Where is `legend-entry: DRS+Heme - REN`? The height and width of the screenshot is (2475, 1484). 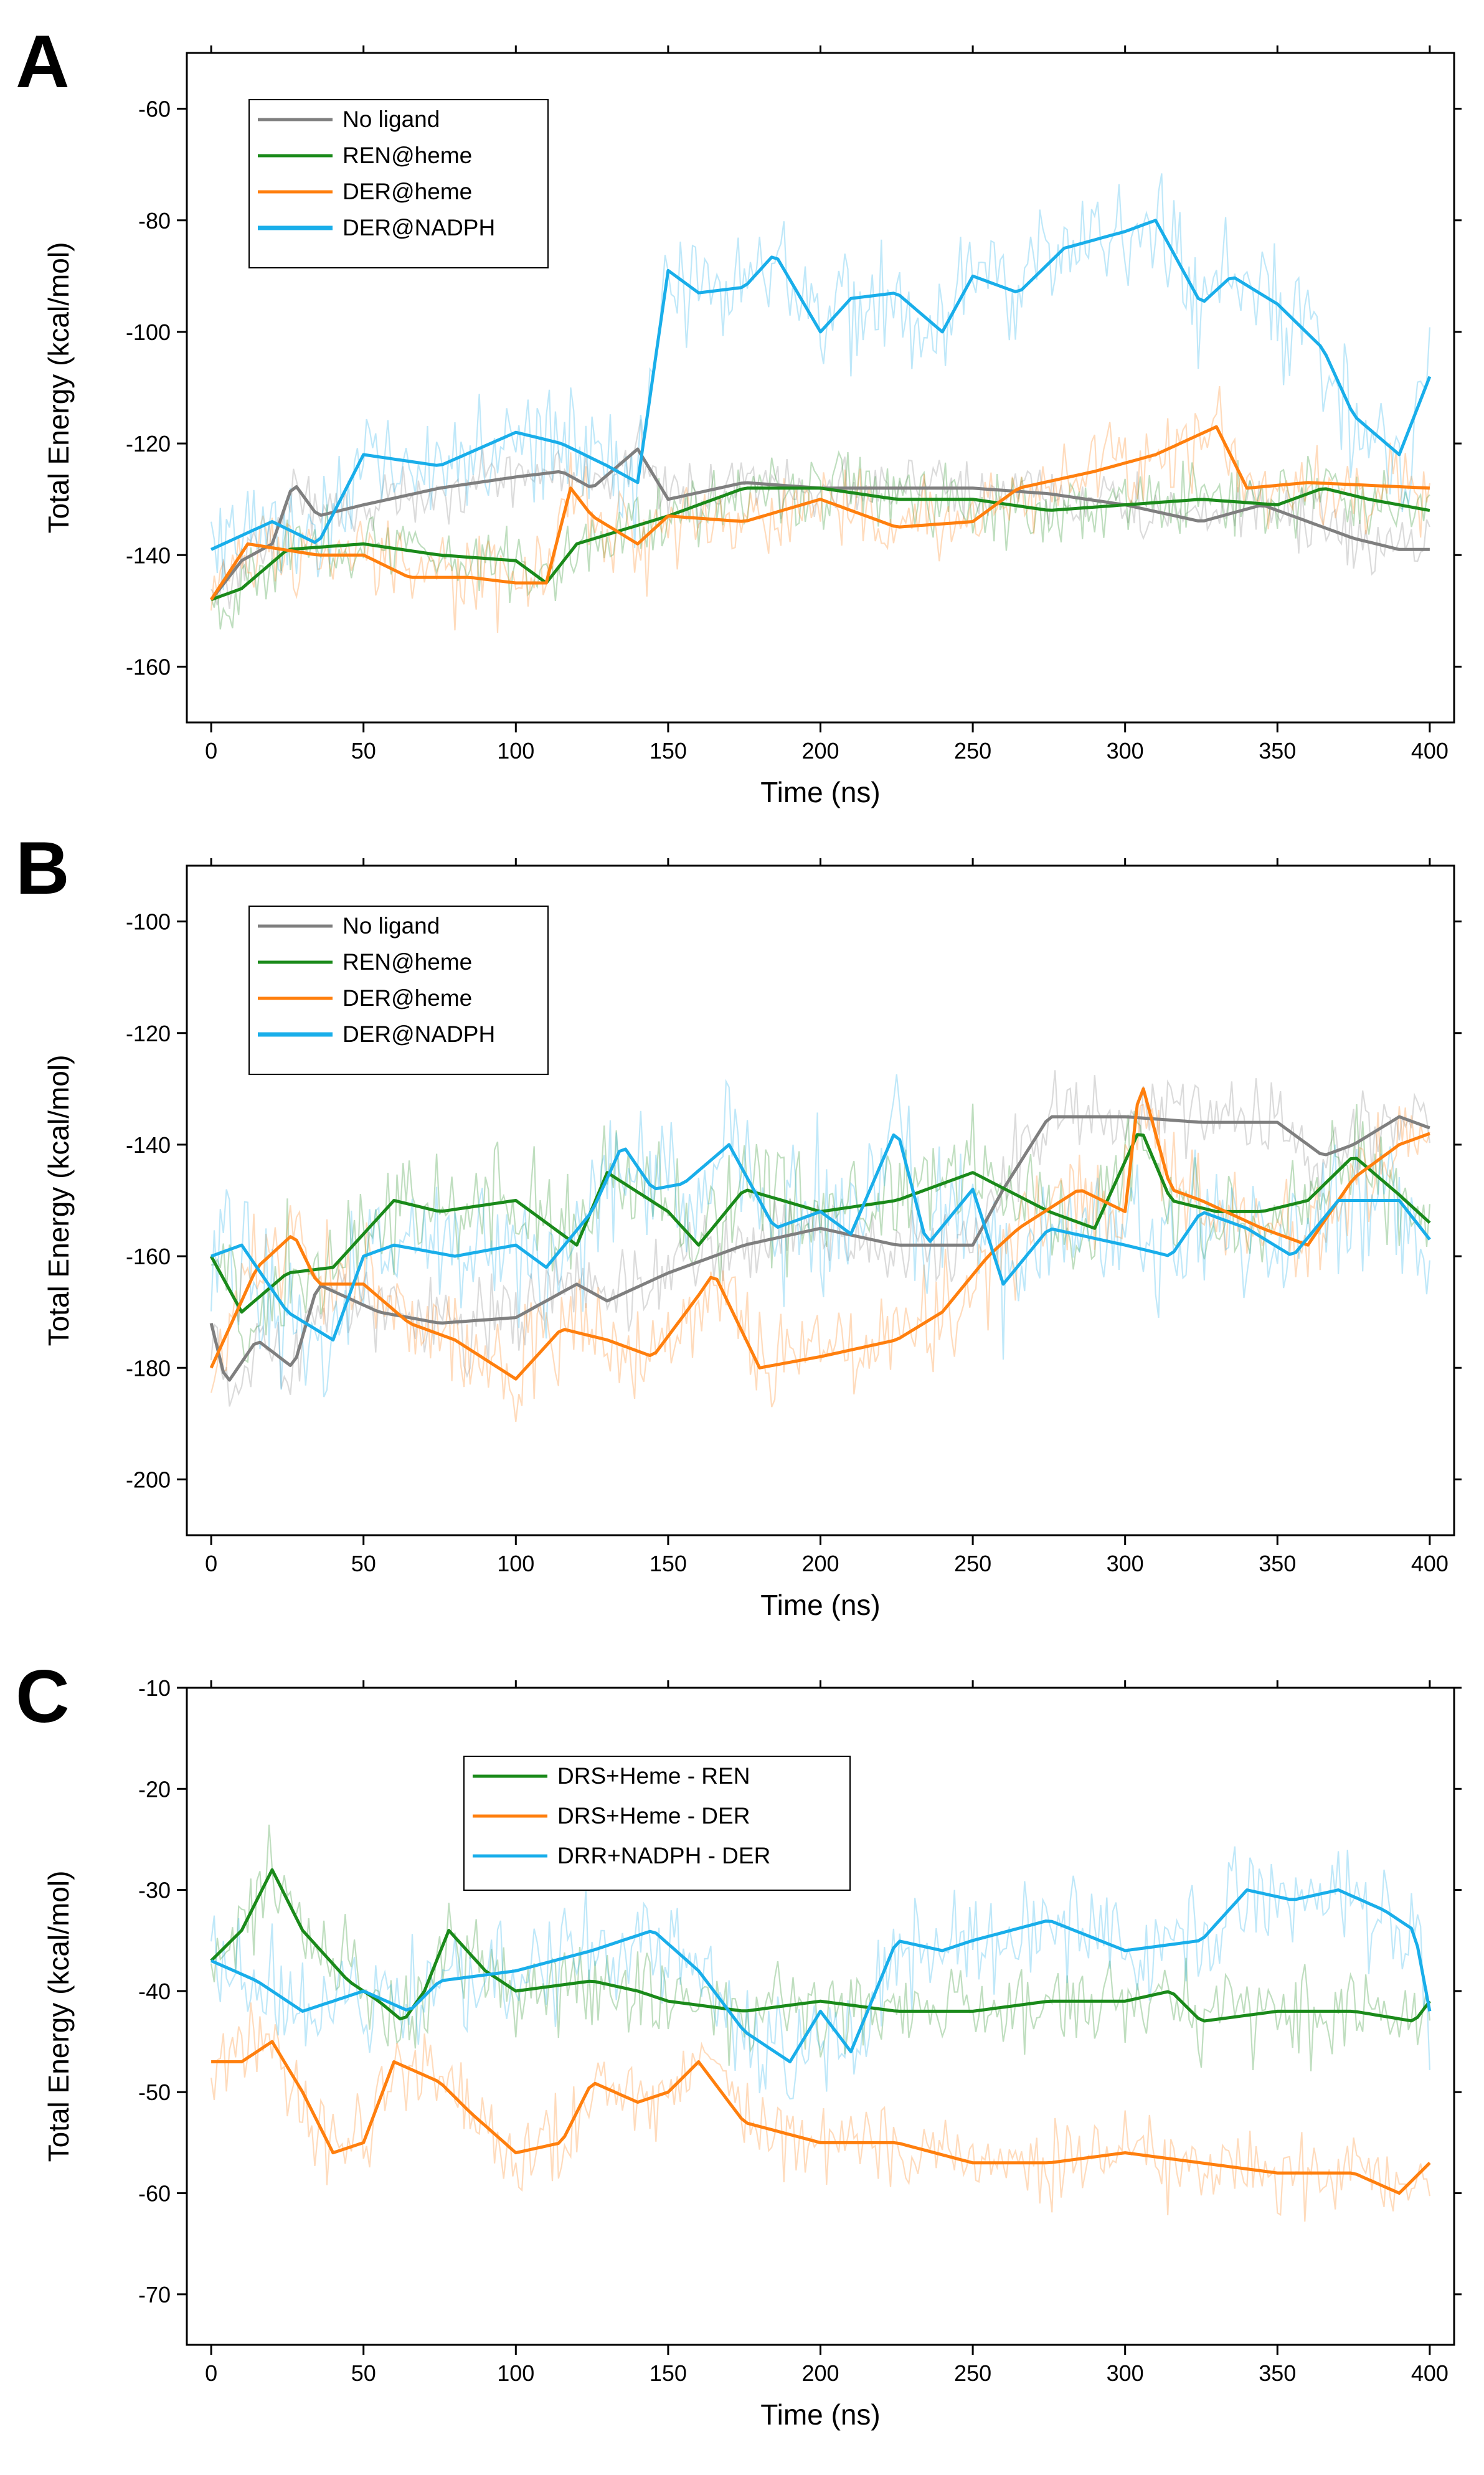 legend-entry: DRS+Heme - REN is located at coordinates (653, 1776).